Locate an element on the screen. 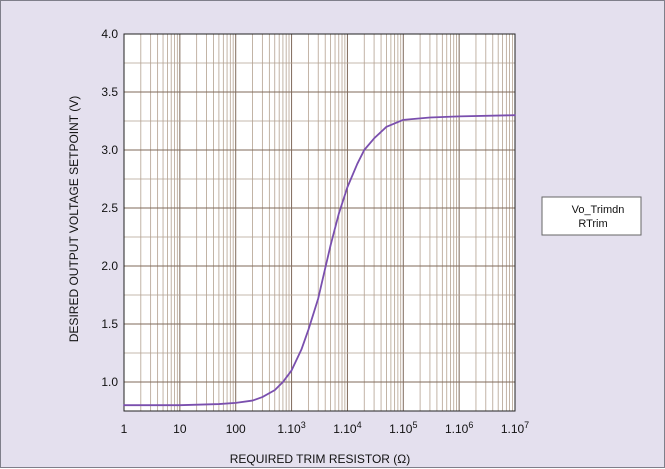 Image resolution: width=665 pixels, height=469 pixels. x-tick-label: 100 is located at coordinates (236, 429).